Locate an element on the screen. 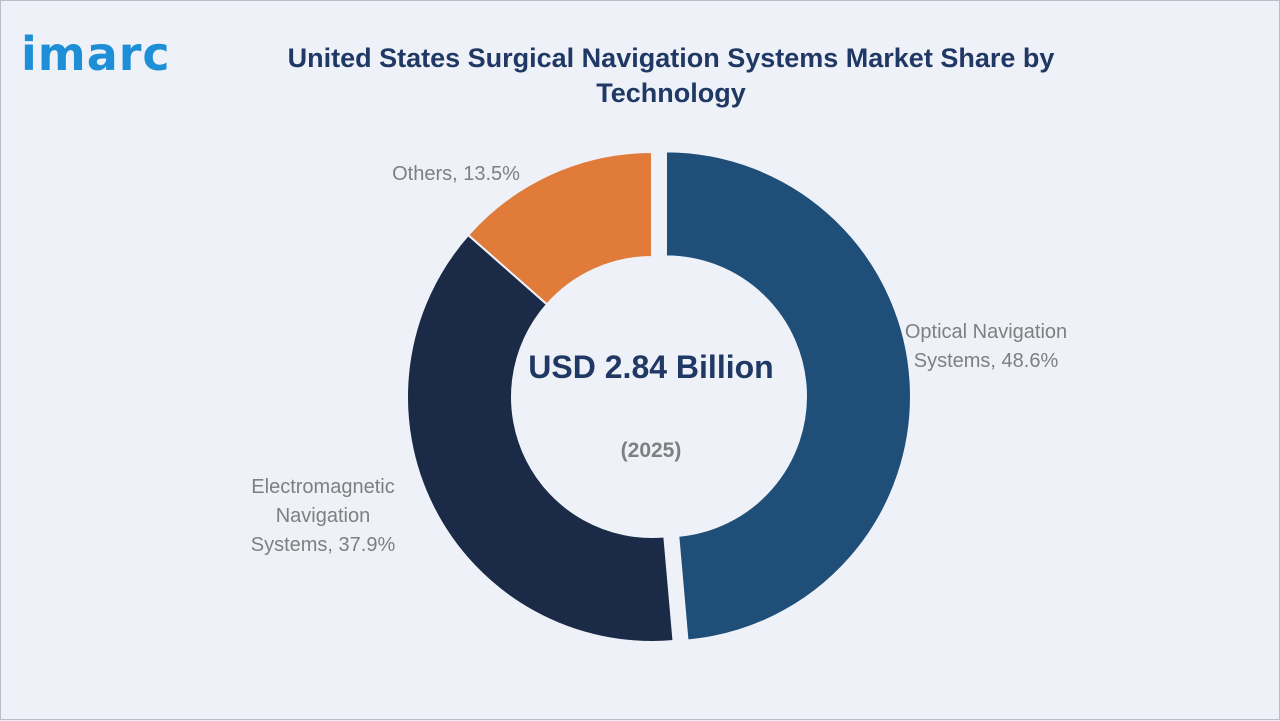 This screenshot has width=1280, height=721. slice-electromagnetic is located at coordinates (540, 438).